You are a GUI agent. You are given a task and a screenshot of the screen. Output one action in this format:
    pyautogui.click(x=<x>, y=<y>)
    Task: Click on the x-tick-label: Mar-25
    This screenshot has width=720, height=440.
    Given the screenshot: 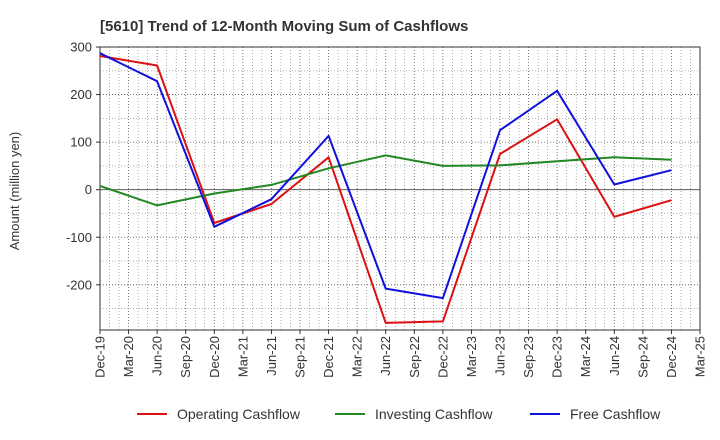 What is the action you would take?
    pyautogui.click(x=700, y=356)
    